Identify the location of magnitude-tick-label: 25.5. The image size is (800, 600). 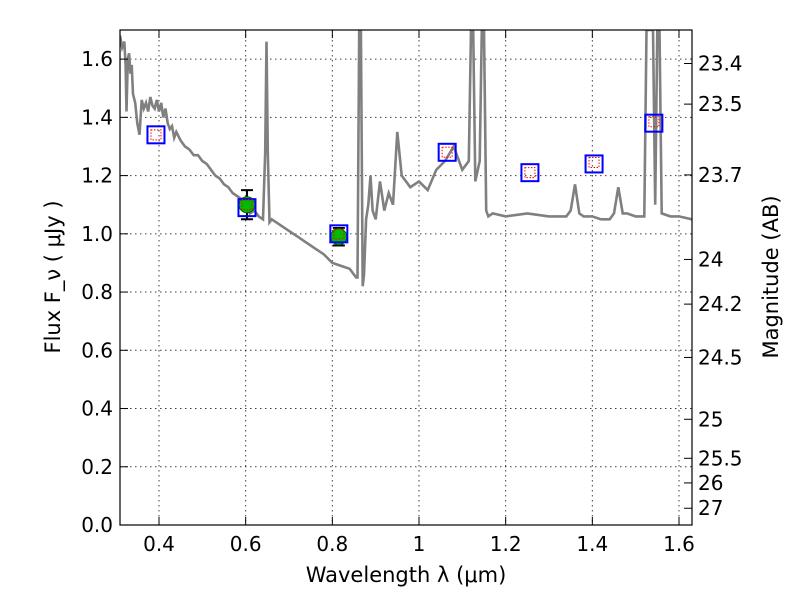
(720, 458).